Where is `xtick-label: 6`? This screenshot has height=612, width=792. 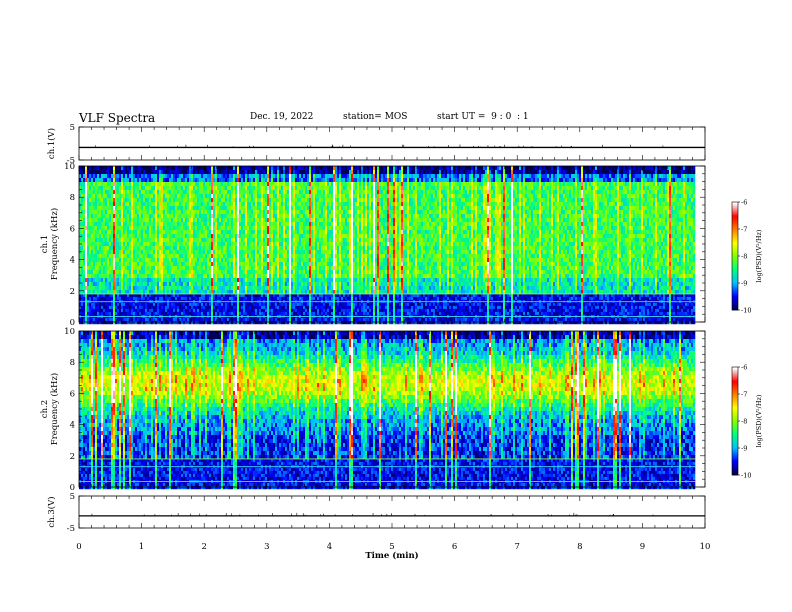 xtick-label: 6 is located at coordinates (454, 547).